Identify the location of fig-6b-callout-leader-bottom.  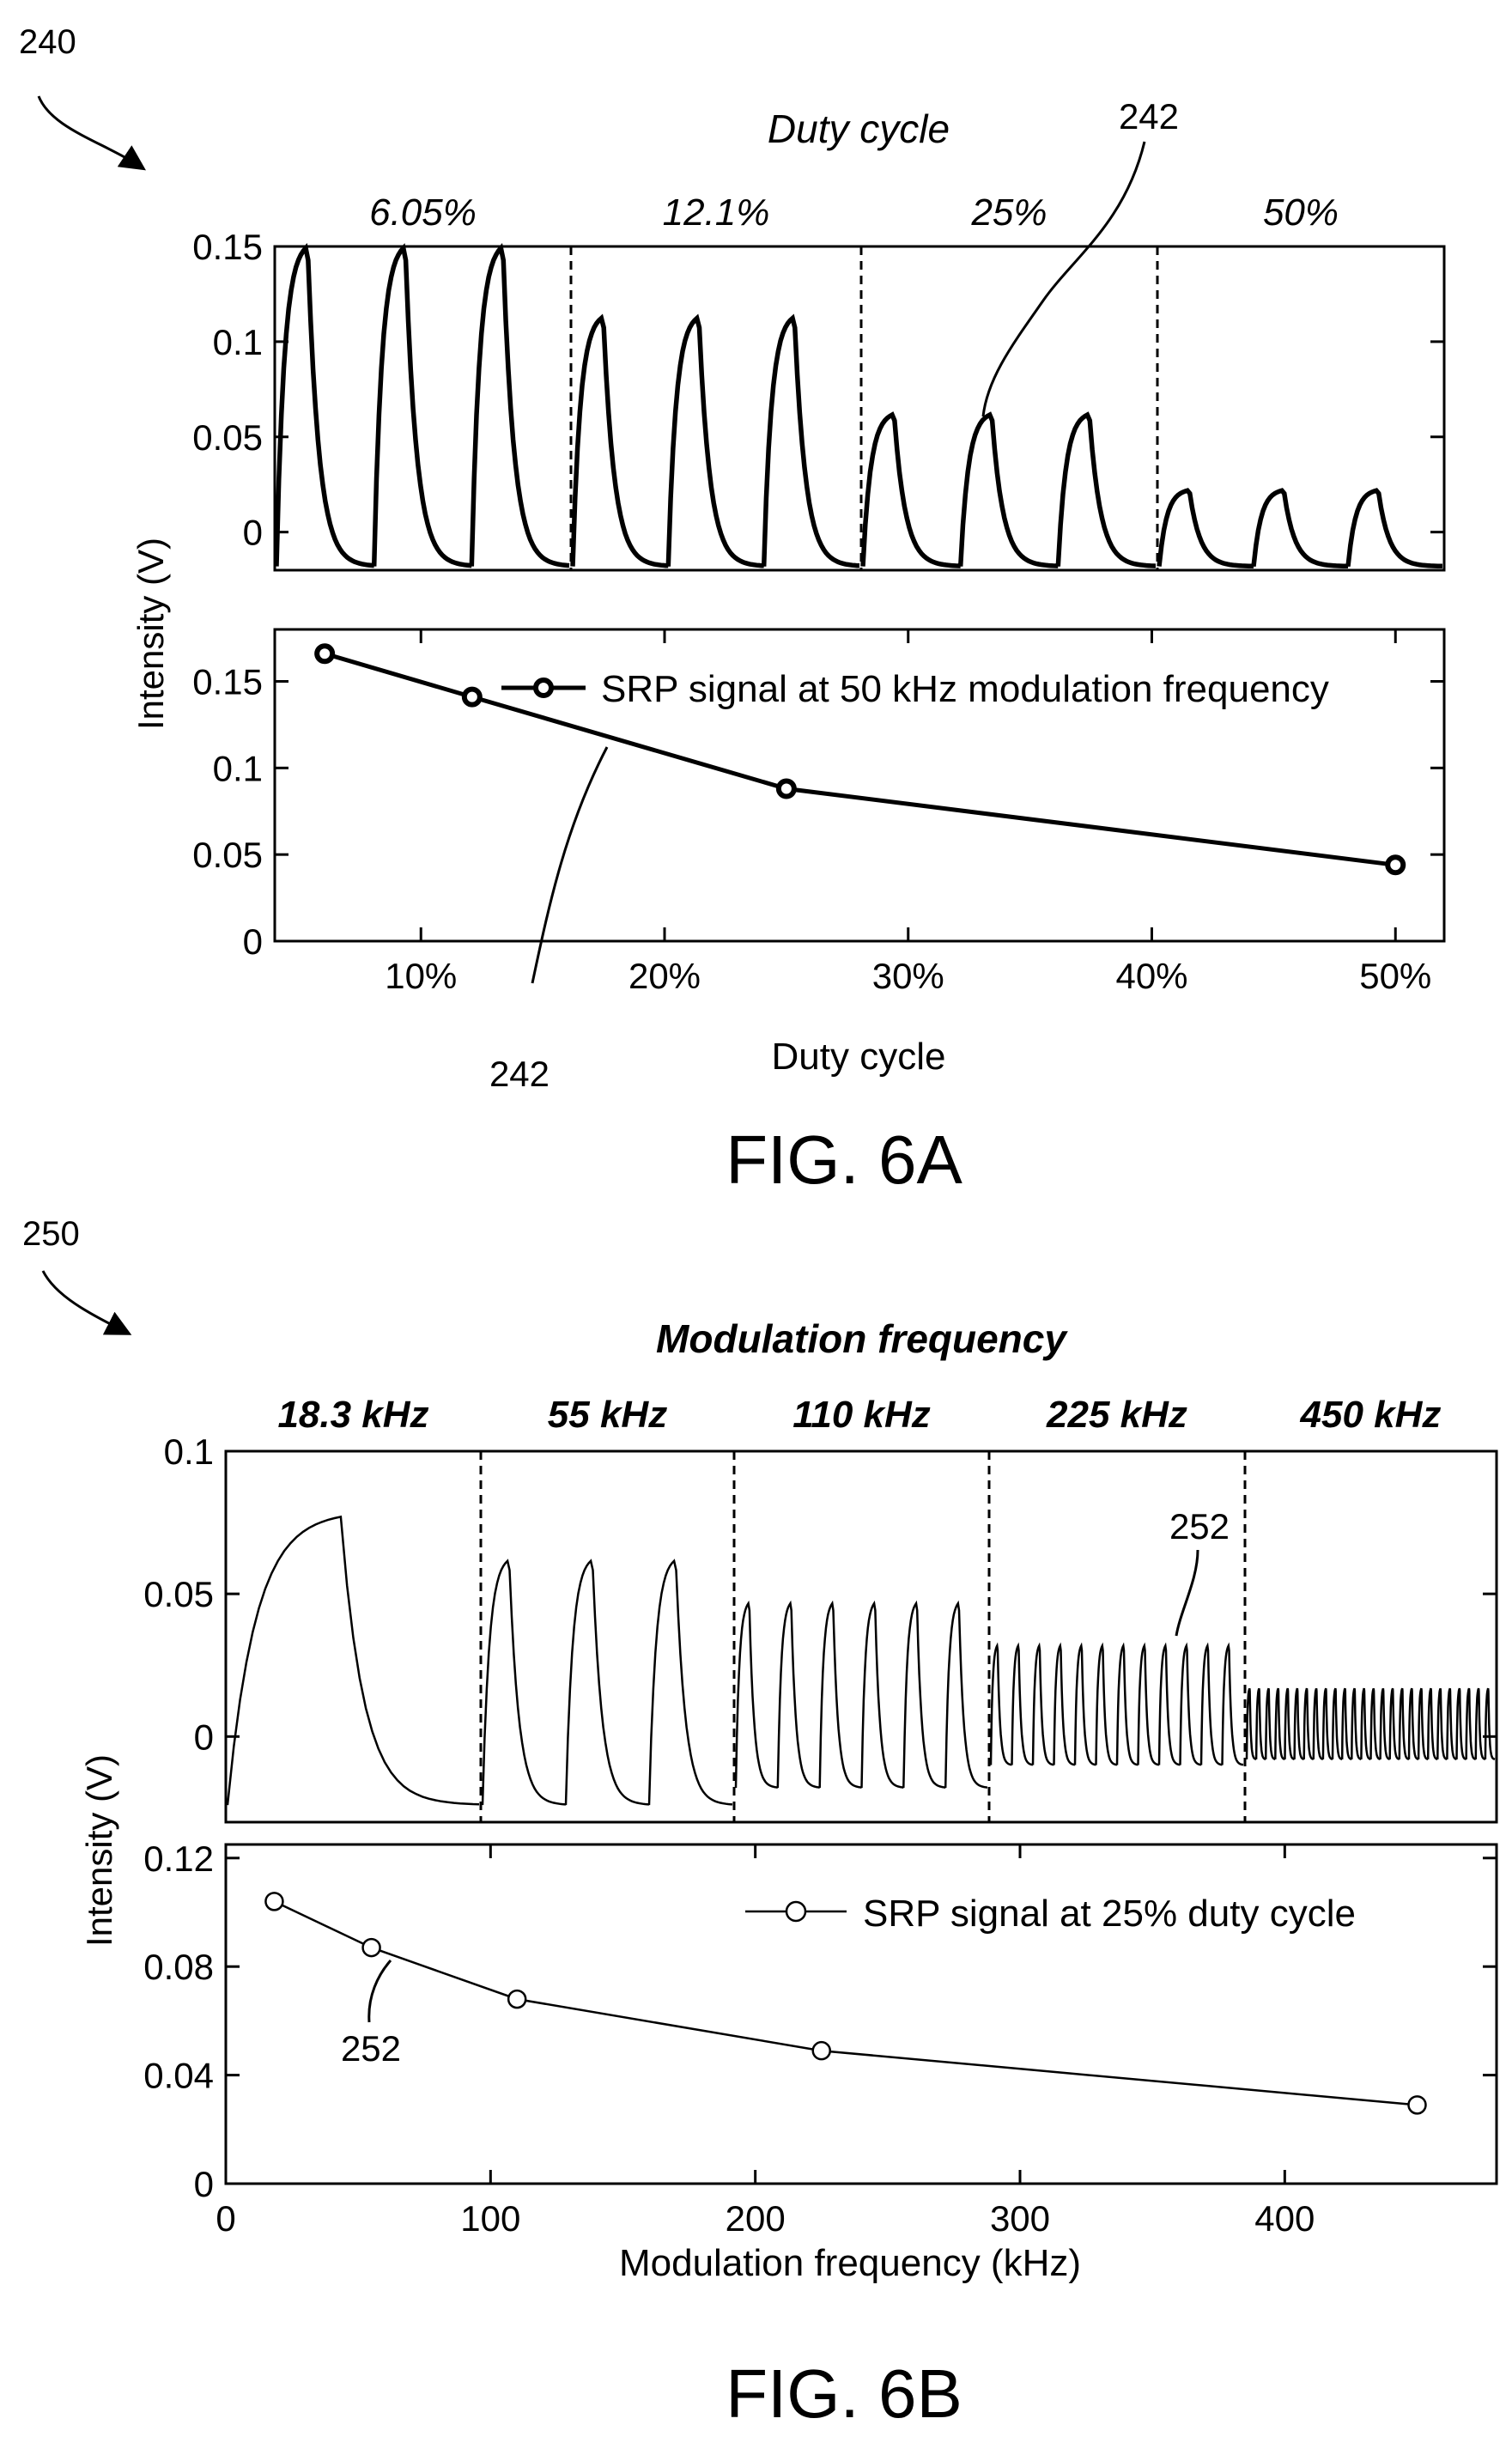
(380, 1991).